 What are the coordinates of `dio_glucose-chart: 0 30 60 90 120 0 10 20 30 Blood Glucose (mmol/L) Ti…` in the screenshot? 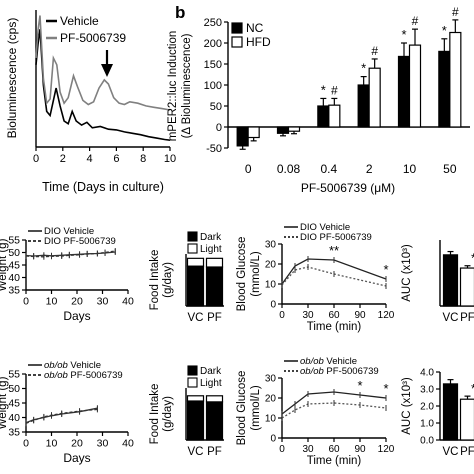 It's located at (315, 277).